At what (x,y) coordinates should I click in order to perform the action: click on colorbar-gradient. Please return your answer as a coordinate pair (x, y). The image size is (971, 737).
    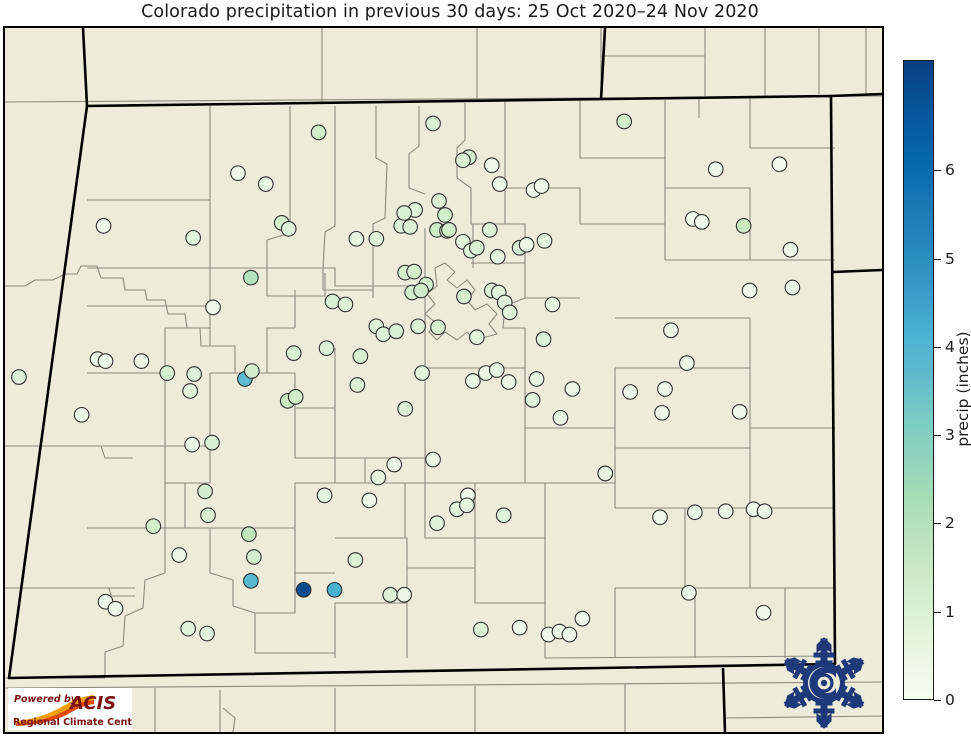
    Looking at the image, I should click on (918, 380).